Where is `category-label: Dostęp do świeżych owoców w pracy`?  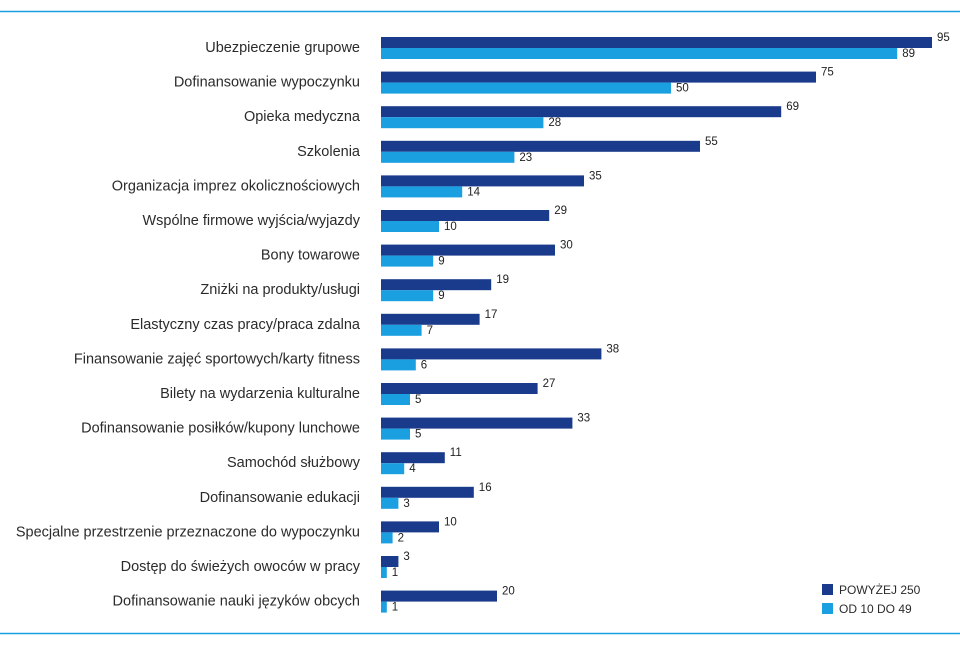
category-label: Dostęp do świeżych owoców w pracy is located at coordinates (241, 567).